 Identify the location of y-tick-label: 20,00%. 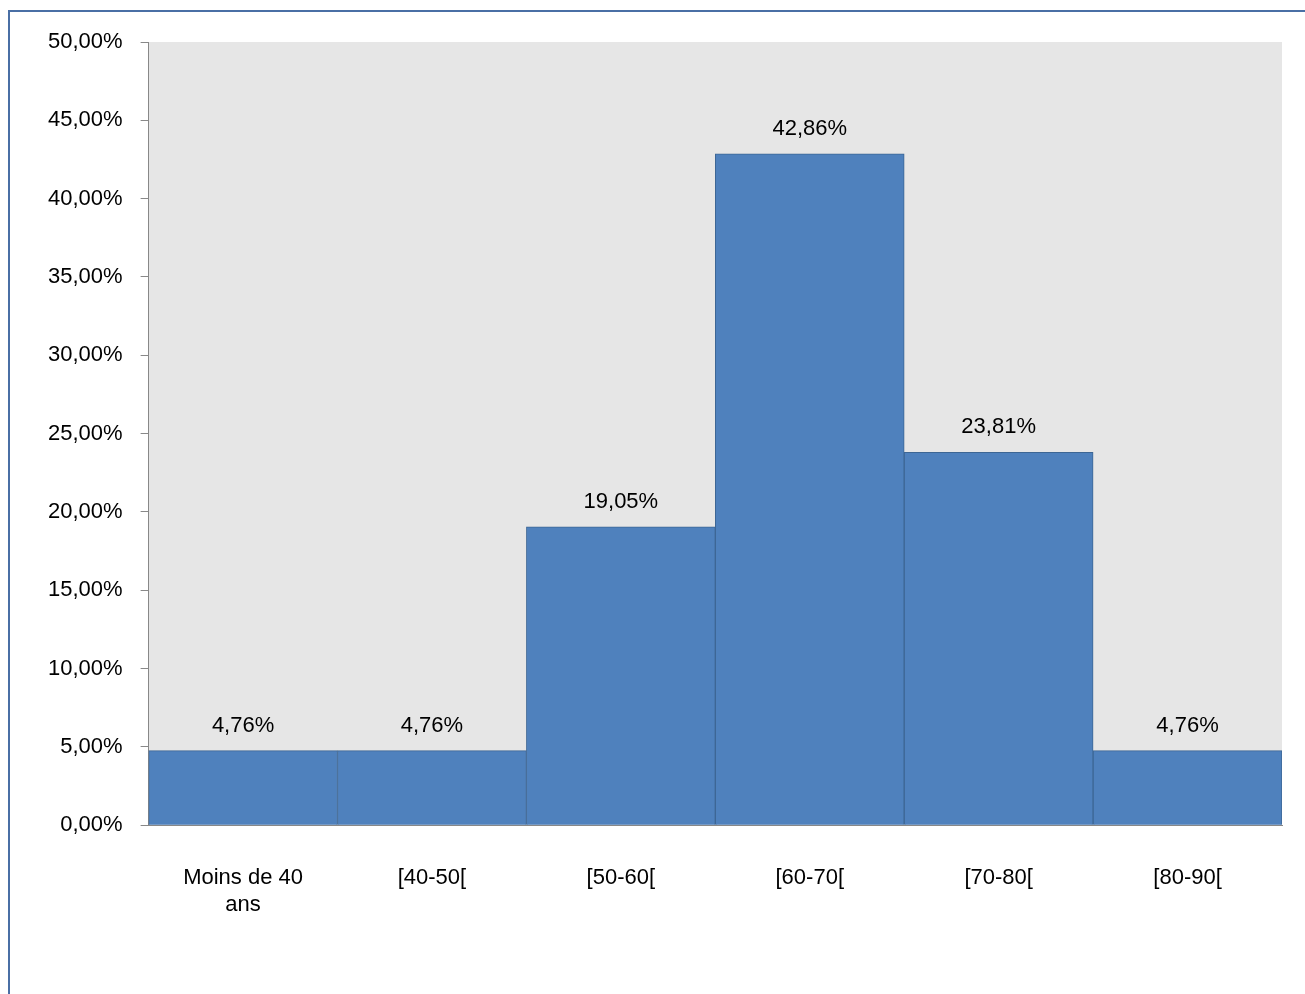
(85, 510).